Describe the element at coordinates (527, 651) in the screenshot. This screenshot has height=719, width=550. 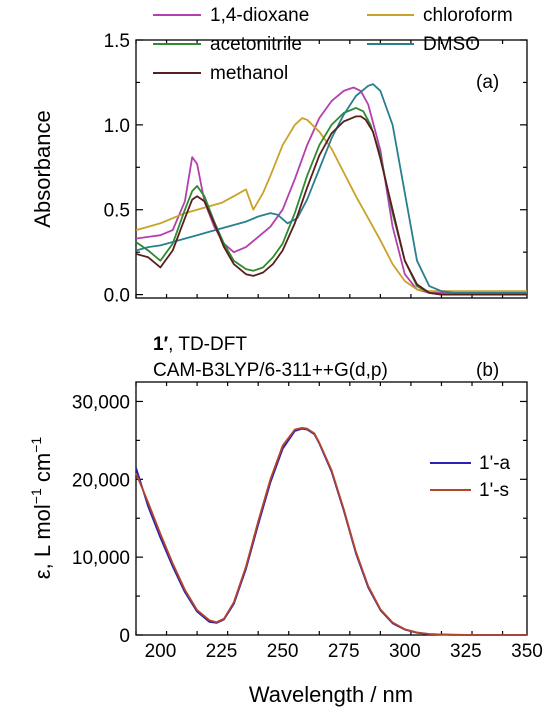
I see `x-tick-label: 350` at that location.